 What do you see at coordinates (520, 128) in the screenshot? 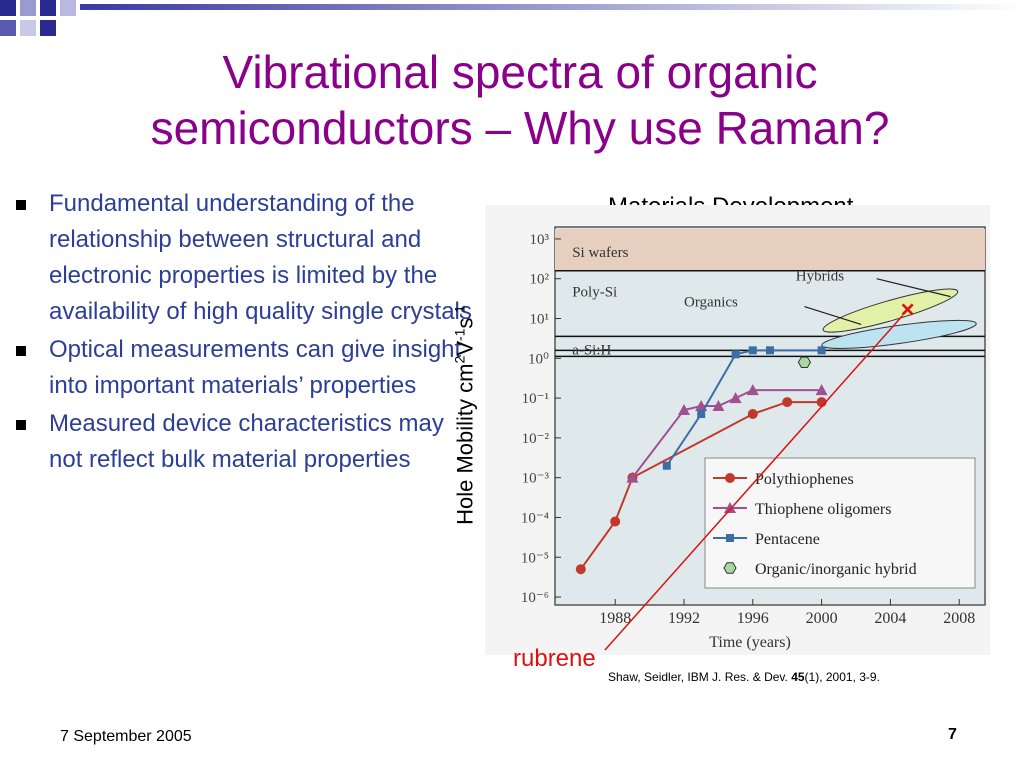
I see `title-line-2: semiconductors – Why use Raman?` at bounding box center [520, 128].